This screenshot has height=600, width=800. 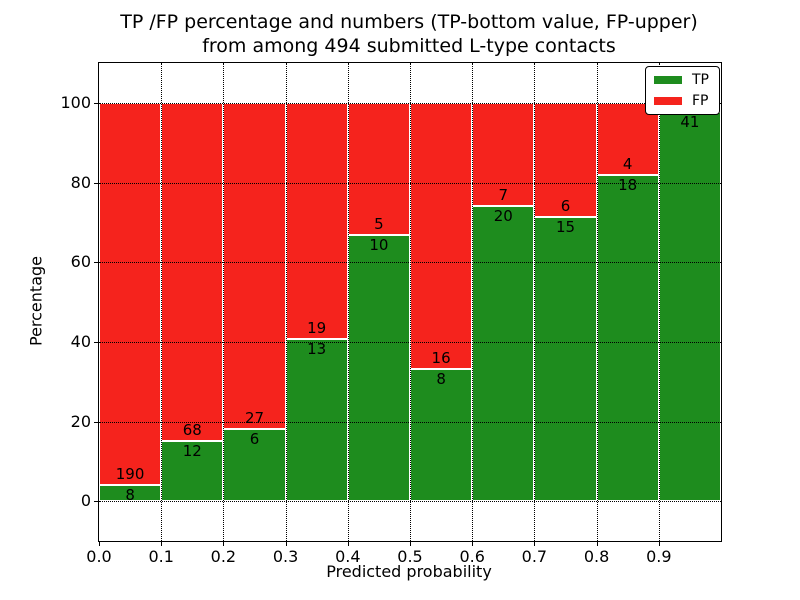 I want to click on y-tick-label: 20, so click(x=80, y=421).